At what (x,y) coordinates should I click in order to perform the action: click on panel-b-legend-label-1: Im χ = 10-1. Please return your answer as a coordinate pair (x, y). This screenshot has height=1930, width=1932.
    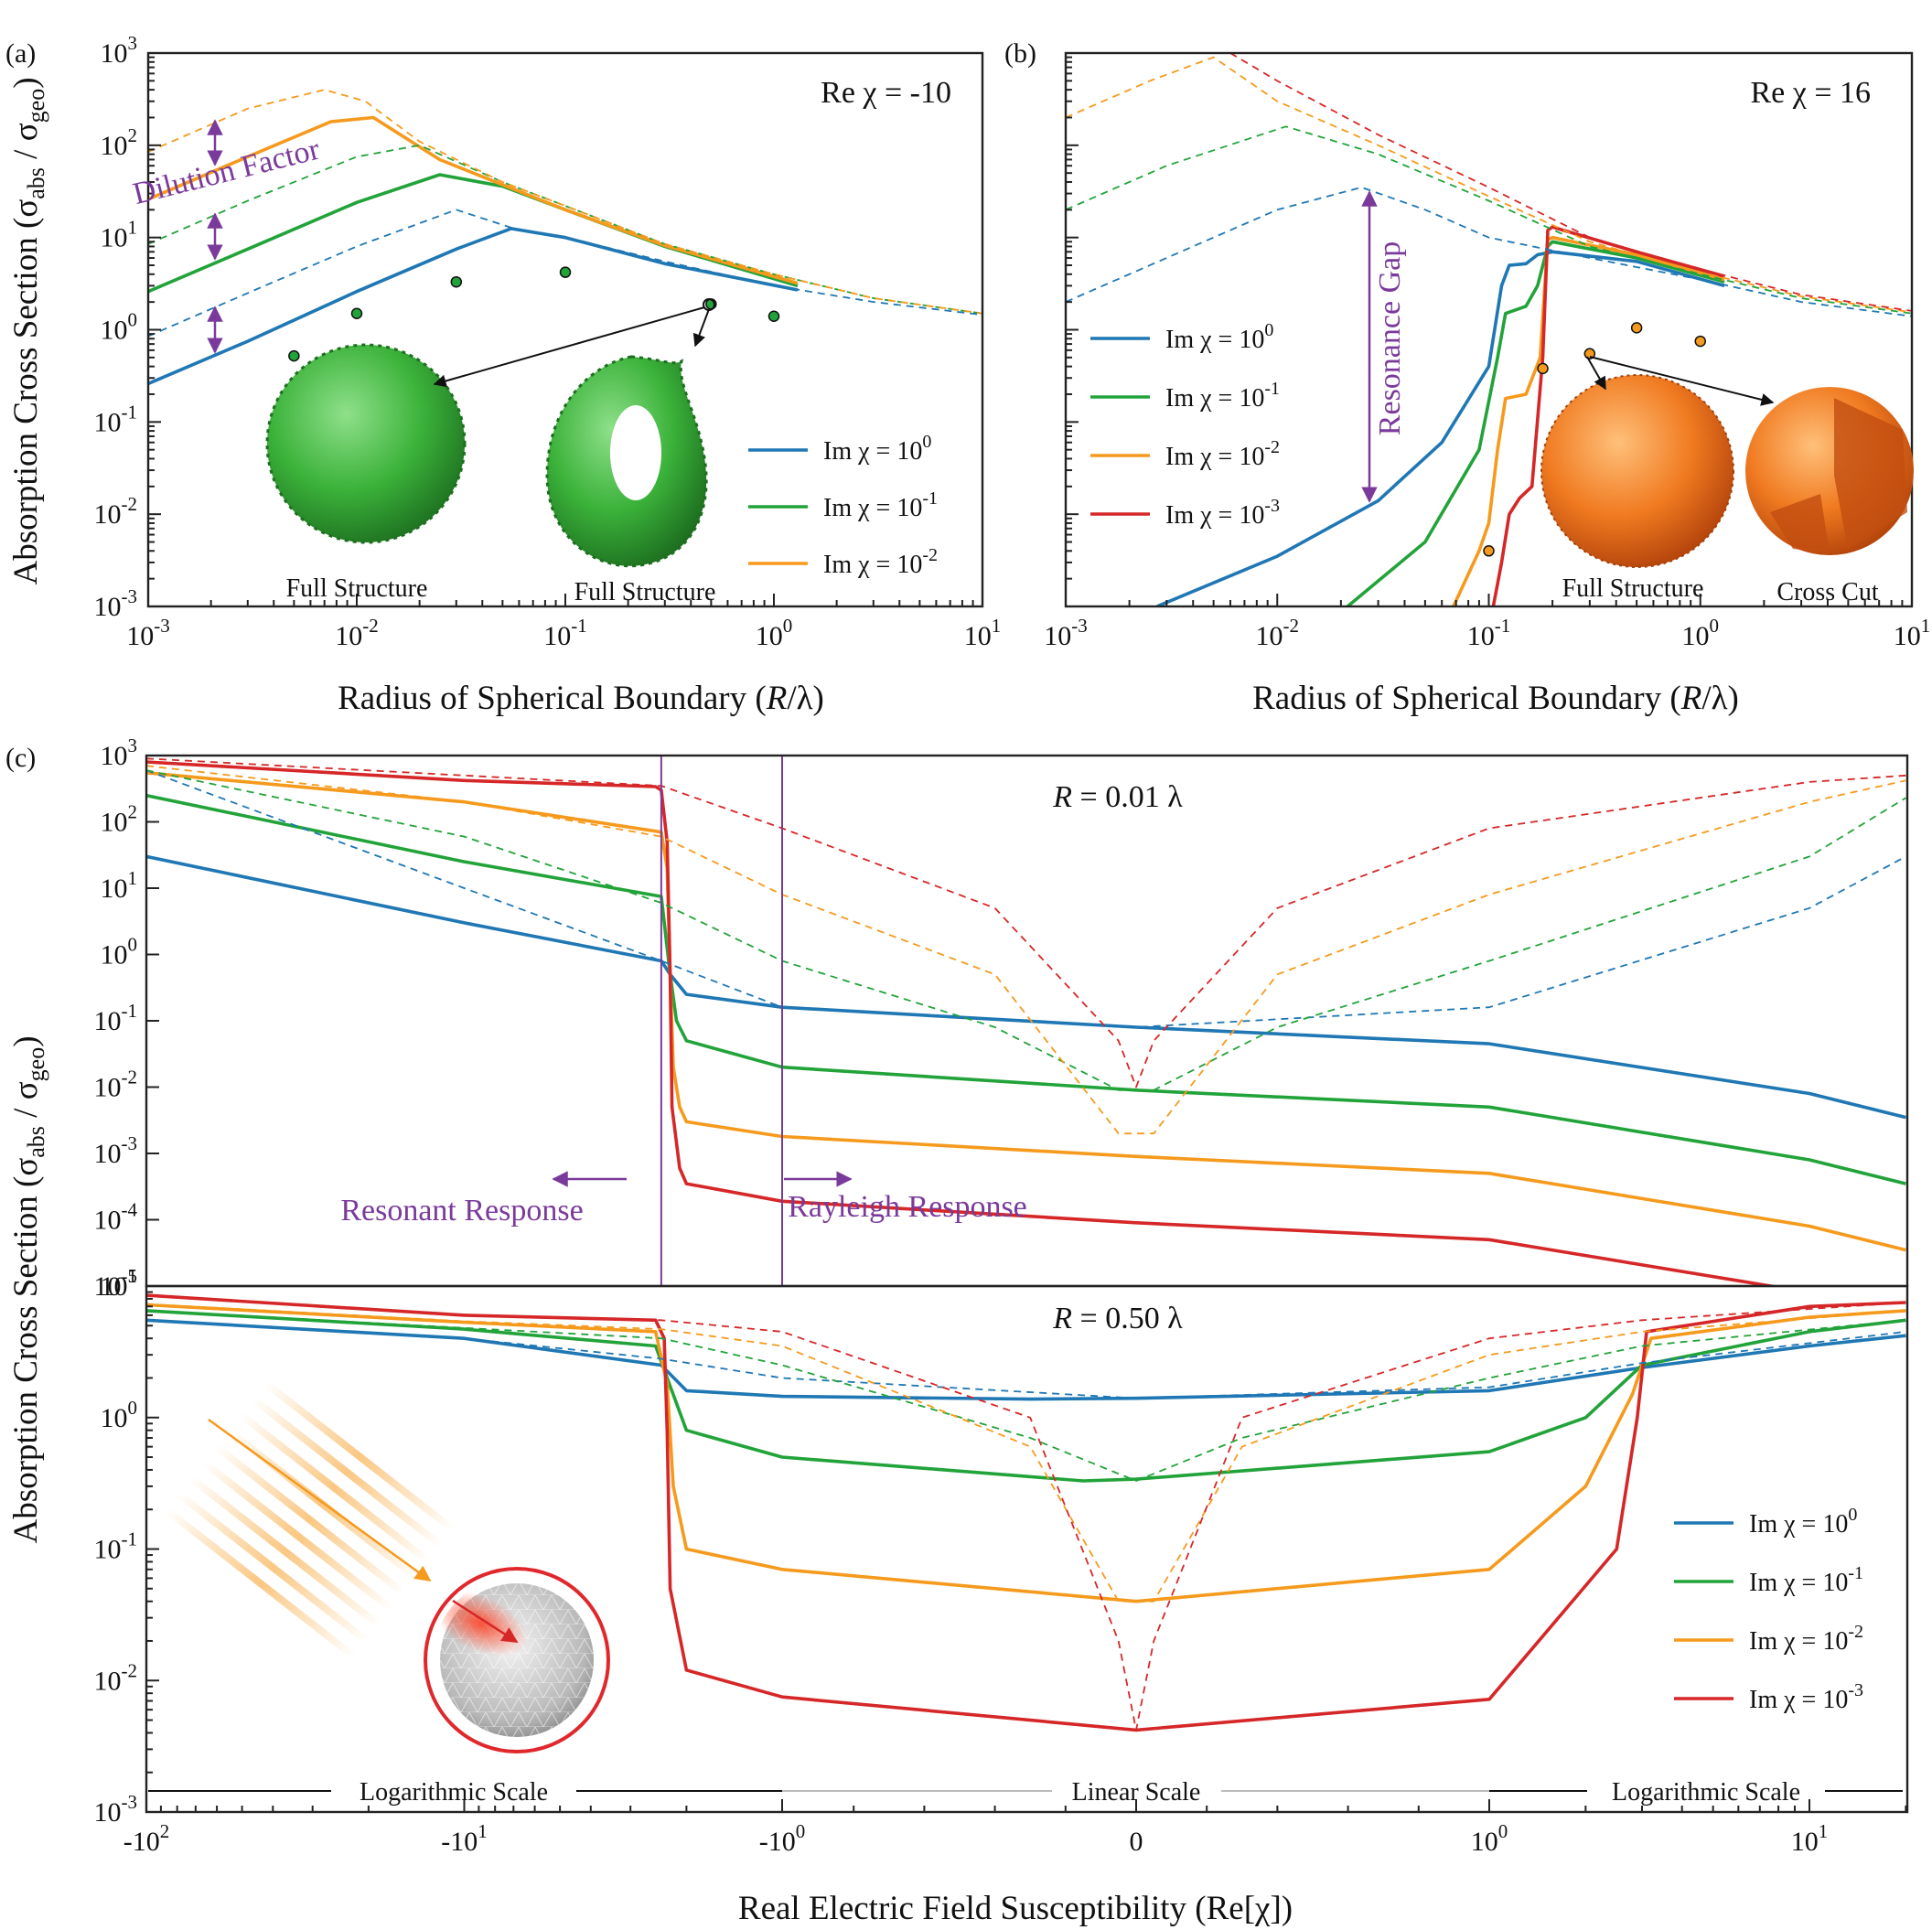
    Looking at the image, I should click on (1223, 396).